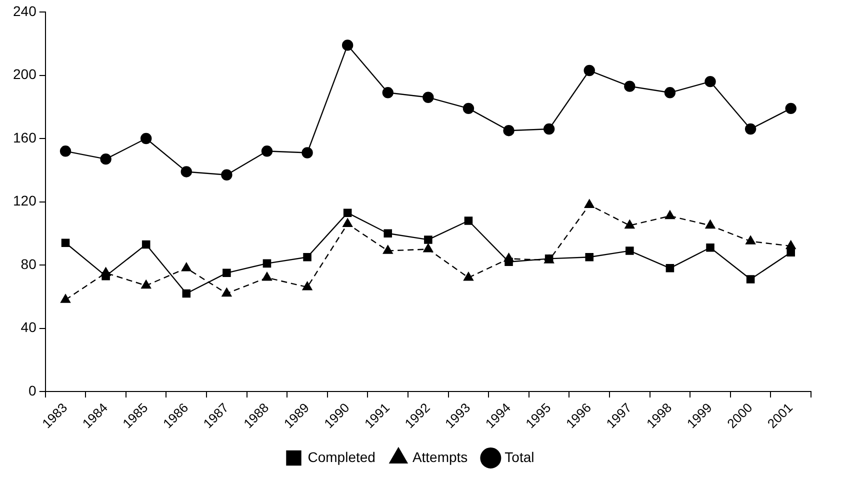 The height and width of the screenshot is (481, 841). What do you see at coordinates (32, 390) in the screenshot?
I see `y-tick-label: 0` at bounding box center [32, 390].